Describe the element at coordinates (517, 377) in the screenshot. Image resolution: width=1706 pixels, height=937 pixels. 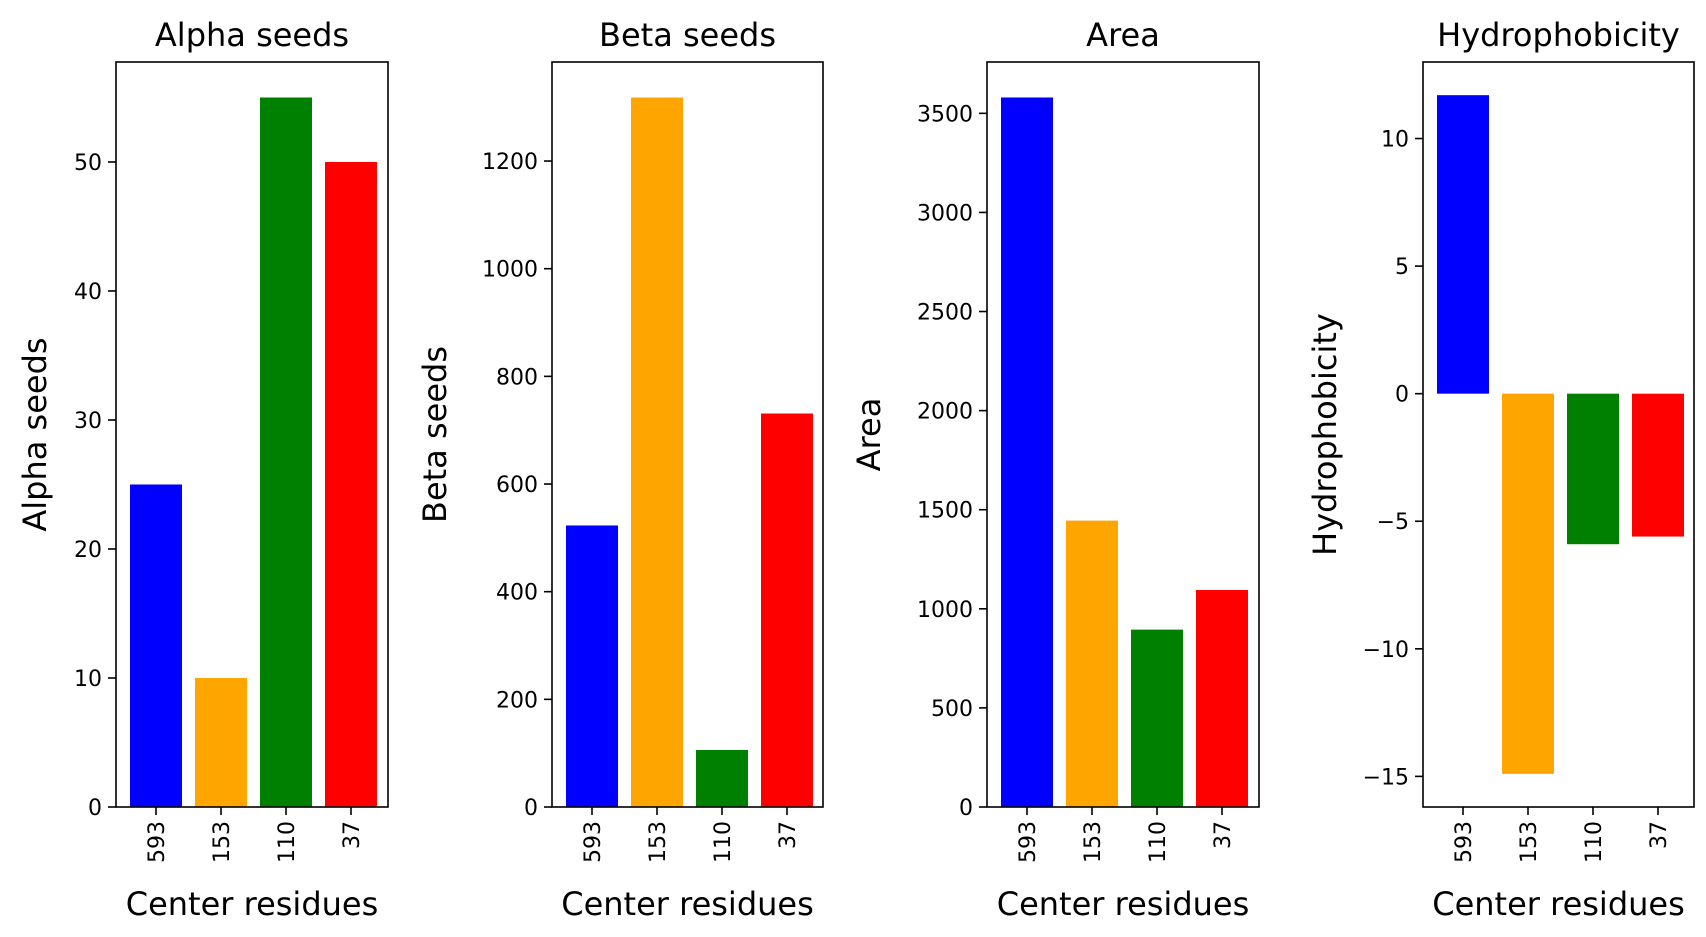
I see `y-tick-label: 800` at that location.